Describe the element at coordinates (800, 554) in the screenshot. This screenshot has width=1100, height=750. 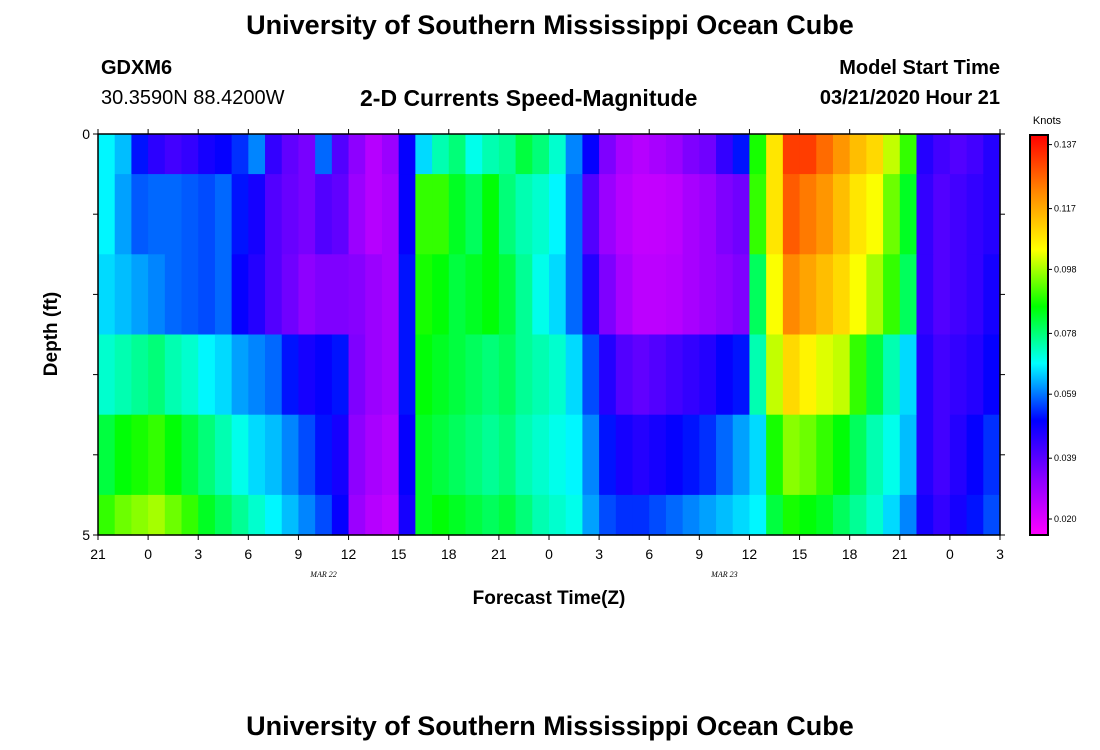
I see `x-tick-label: 15` at that location.